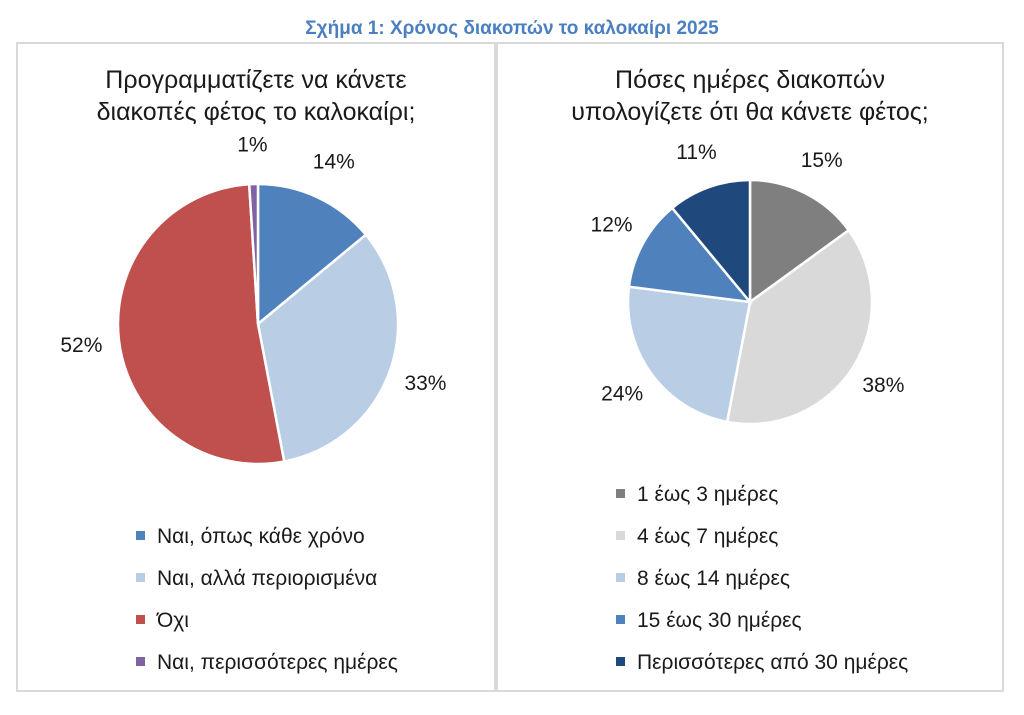  I want to click on legend-item: Όχι, so click(267, 621).